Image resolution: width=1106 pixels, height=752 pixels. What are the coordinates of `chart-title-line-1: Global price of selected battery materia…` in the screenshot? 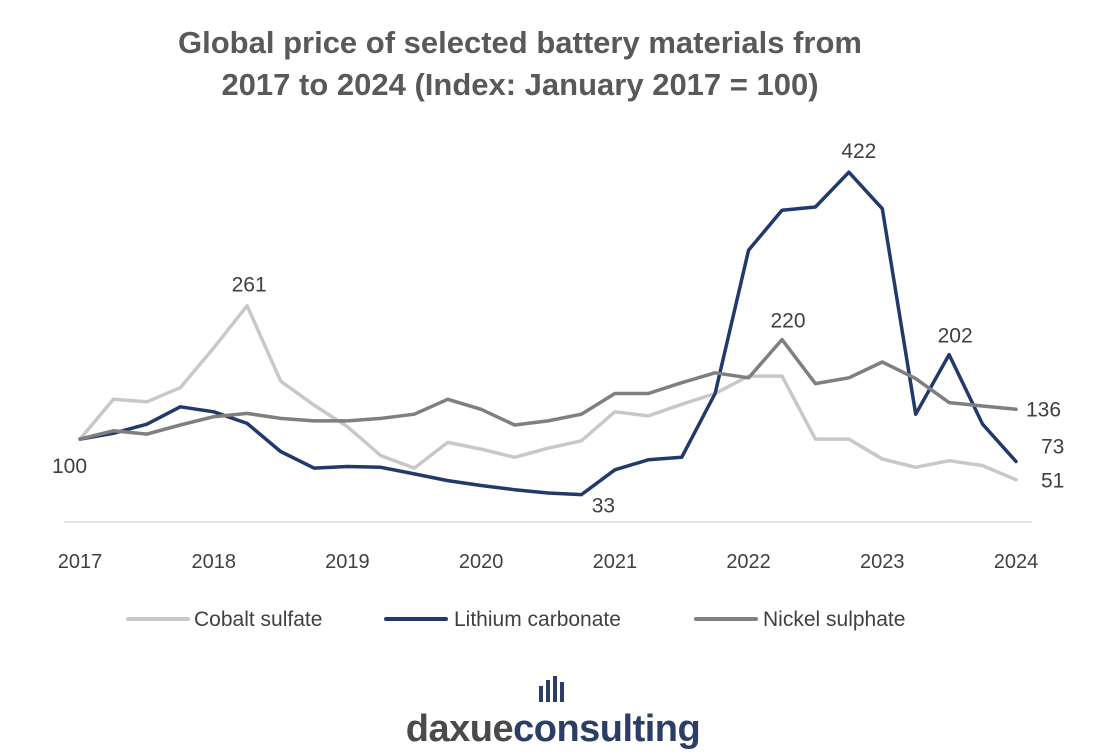 It's located at (520, 42).